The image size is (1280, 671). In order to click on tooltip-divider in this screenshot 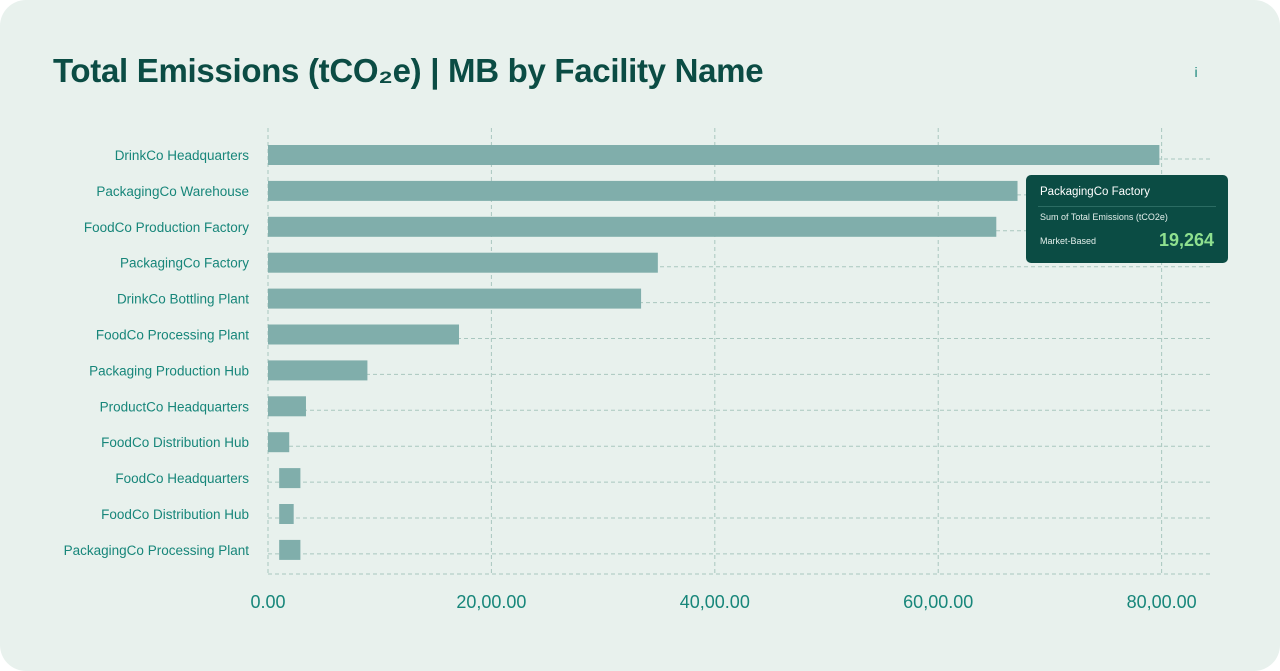, I will do `click(1127, 206)`.